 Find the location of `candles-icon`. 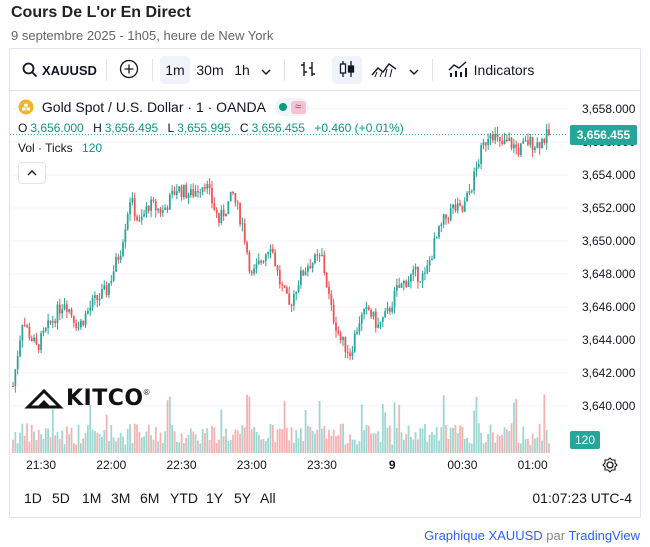

candles-icon is located at coordinates (347, 70).